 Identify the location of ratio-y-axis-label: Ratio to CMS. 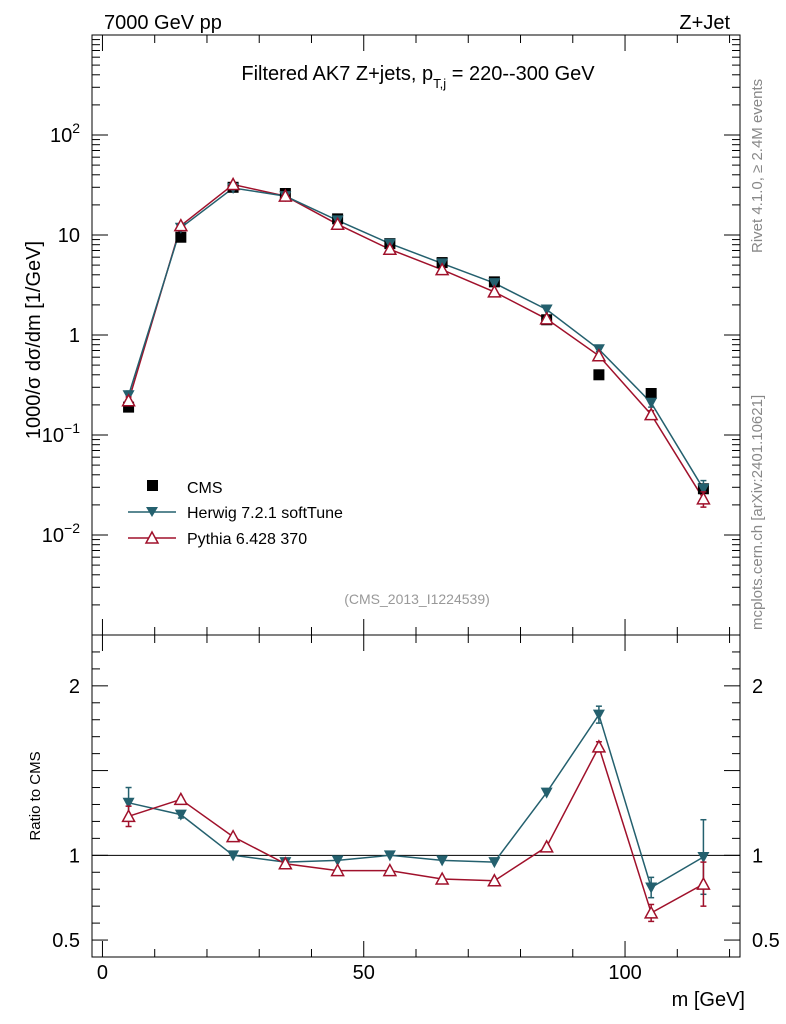
(35, 795).